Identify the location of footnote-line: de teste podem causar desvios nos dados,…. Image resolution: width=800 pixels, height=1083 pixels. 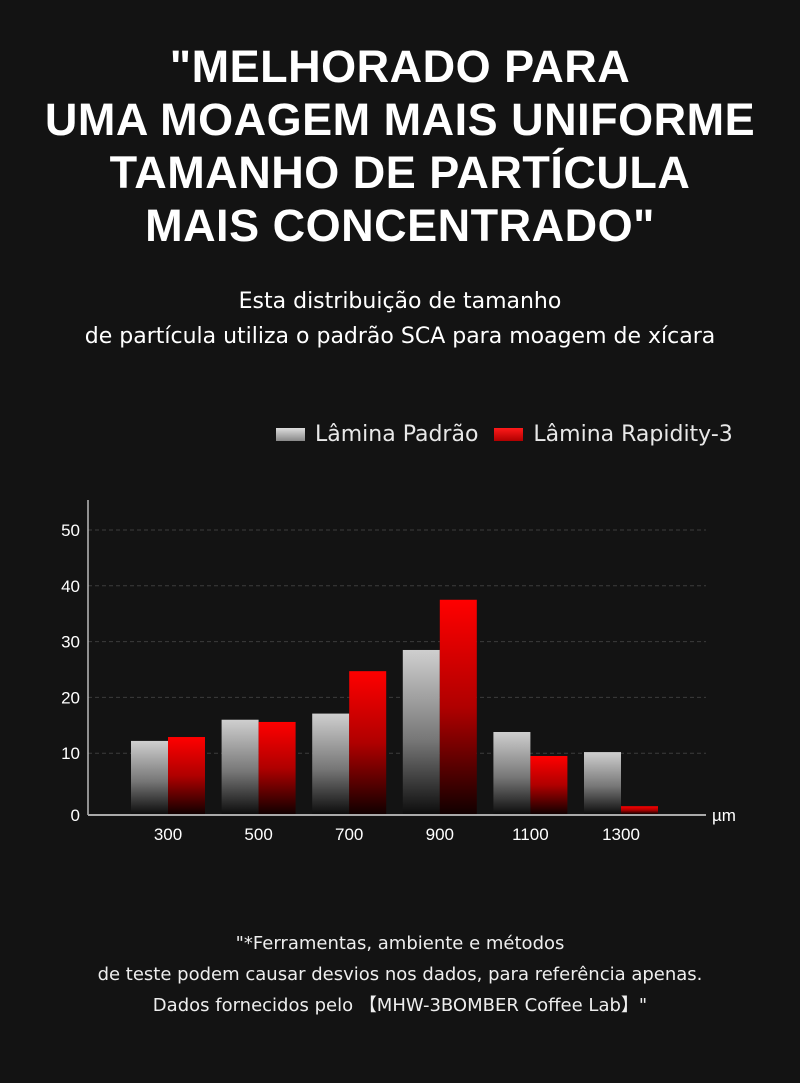
(400, 974).